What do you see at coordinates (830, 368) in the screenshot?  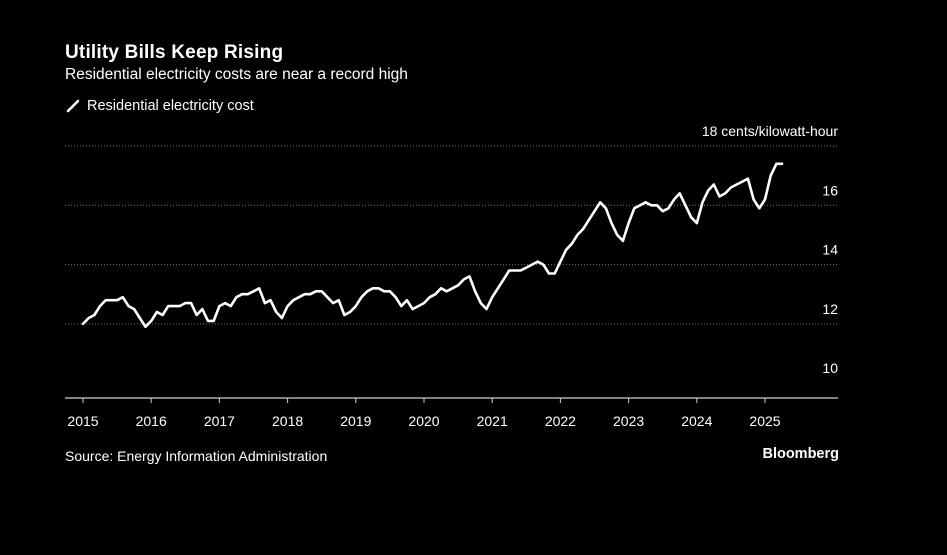 I see `y-tick-label-10: 10` at bounding box center [830, 368].